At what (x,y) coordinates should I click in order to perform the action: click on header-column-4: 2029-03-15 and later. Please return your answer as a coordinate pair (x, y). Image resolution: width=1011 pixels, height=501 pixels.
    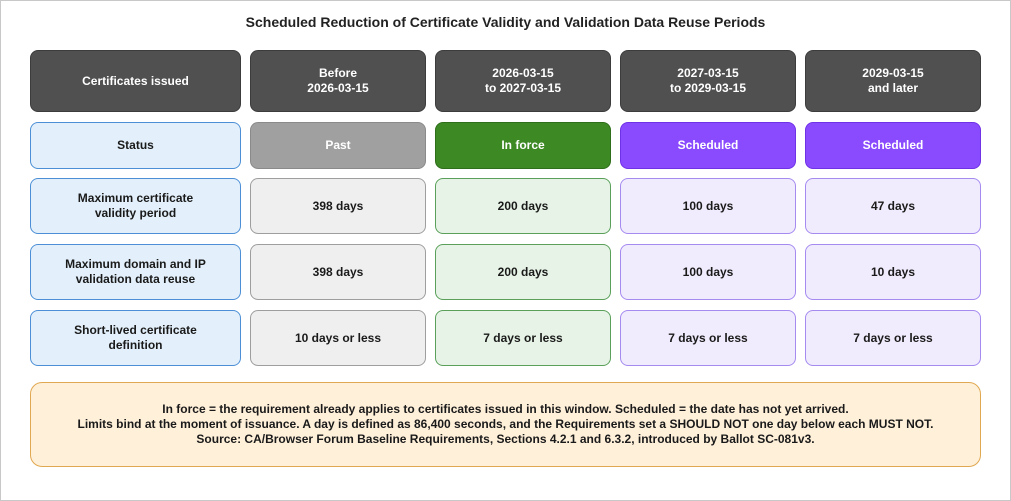
    Looking at the image, I should click on (893, 81).